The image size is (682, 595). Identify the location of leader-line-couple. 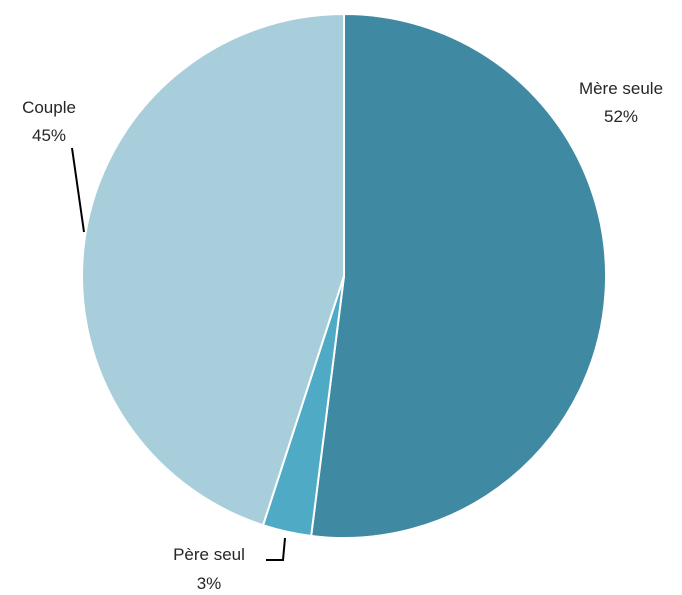
(78, 190).